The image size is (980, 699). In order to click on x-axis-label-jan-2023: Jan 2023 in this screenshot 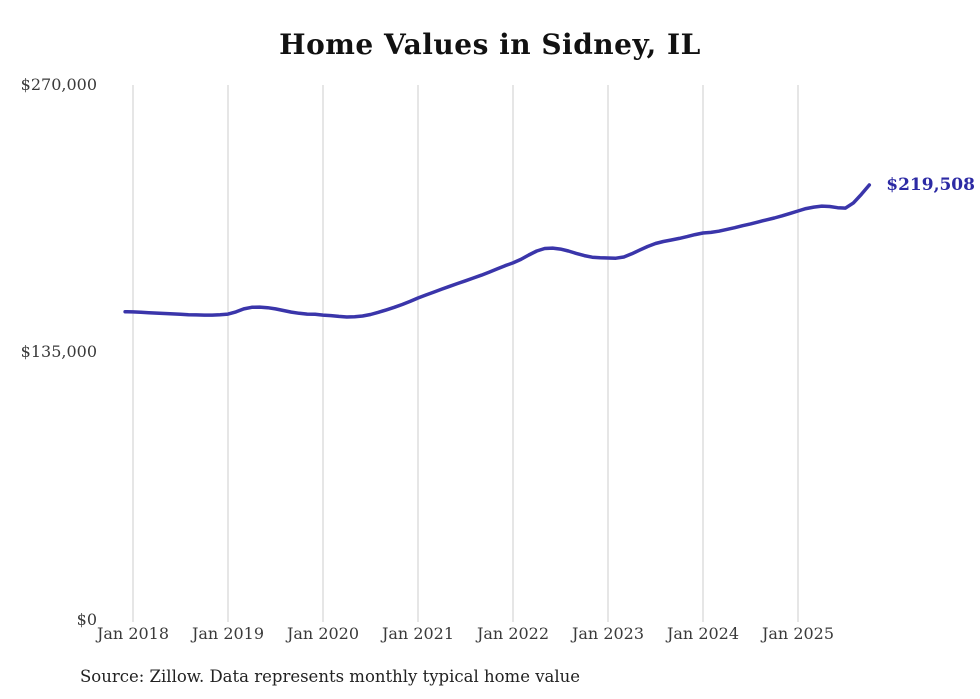, I will do `click(608, 633)`.